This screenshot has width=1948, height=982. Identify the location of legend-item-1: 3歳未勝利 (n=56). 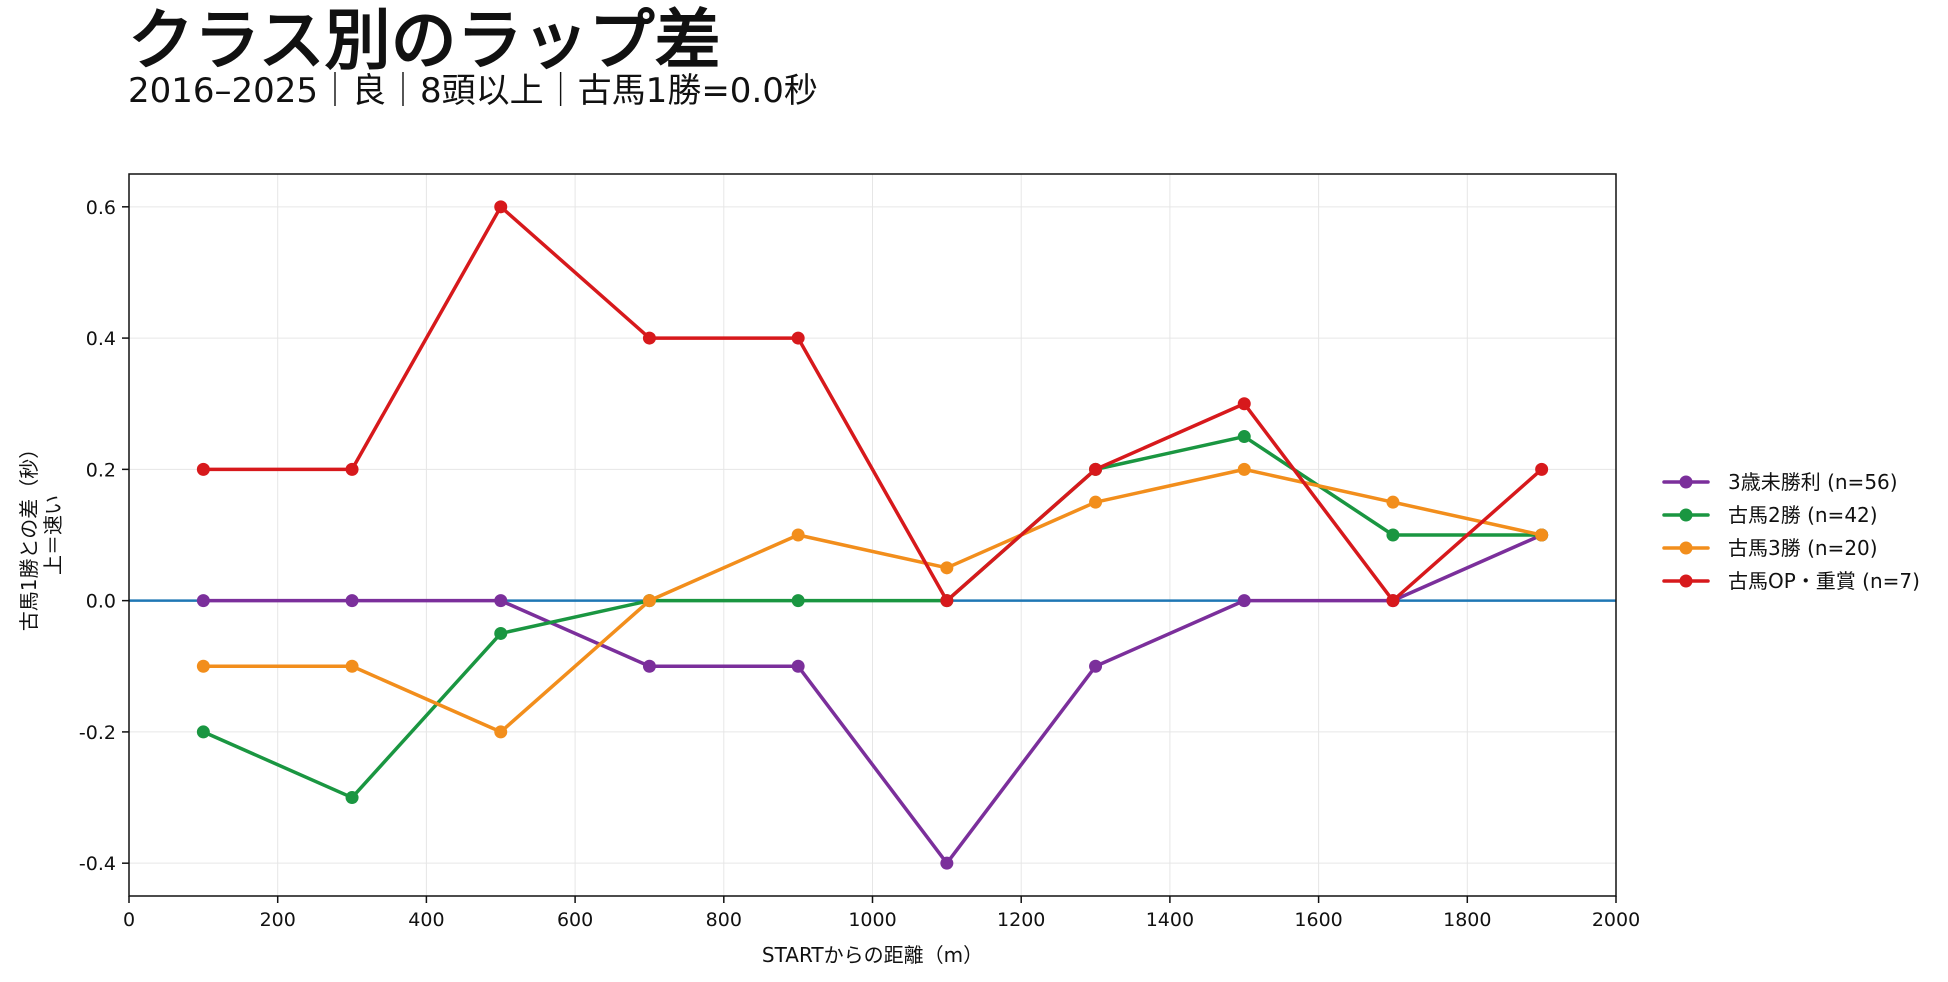
(1780, 482).